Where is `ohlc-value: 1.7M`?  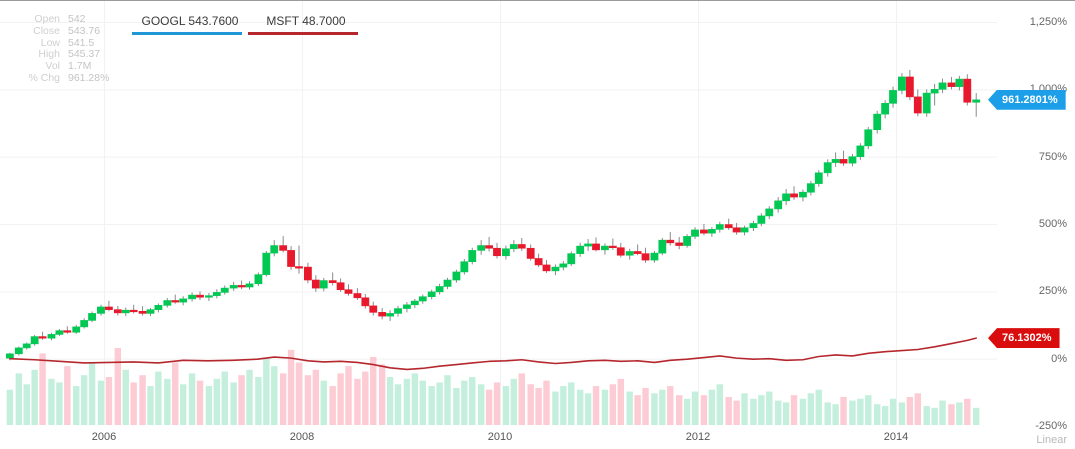
ohlc-value: 1.7M is located at coordinates (80, 66).